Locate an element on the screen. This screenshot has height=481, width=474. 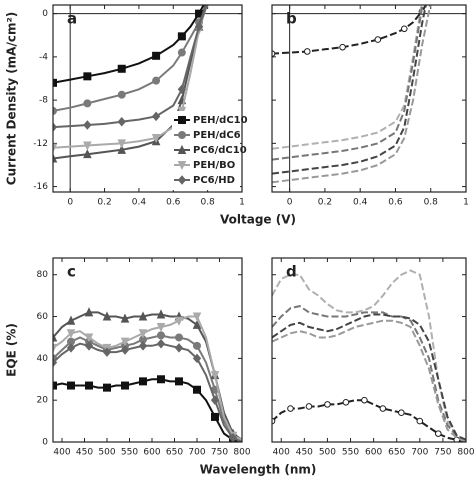
y-tick-label: 20 is located at coordinates (43, 401).